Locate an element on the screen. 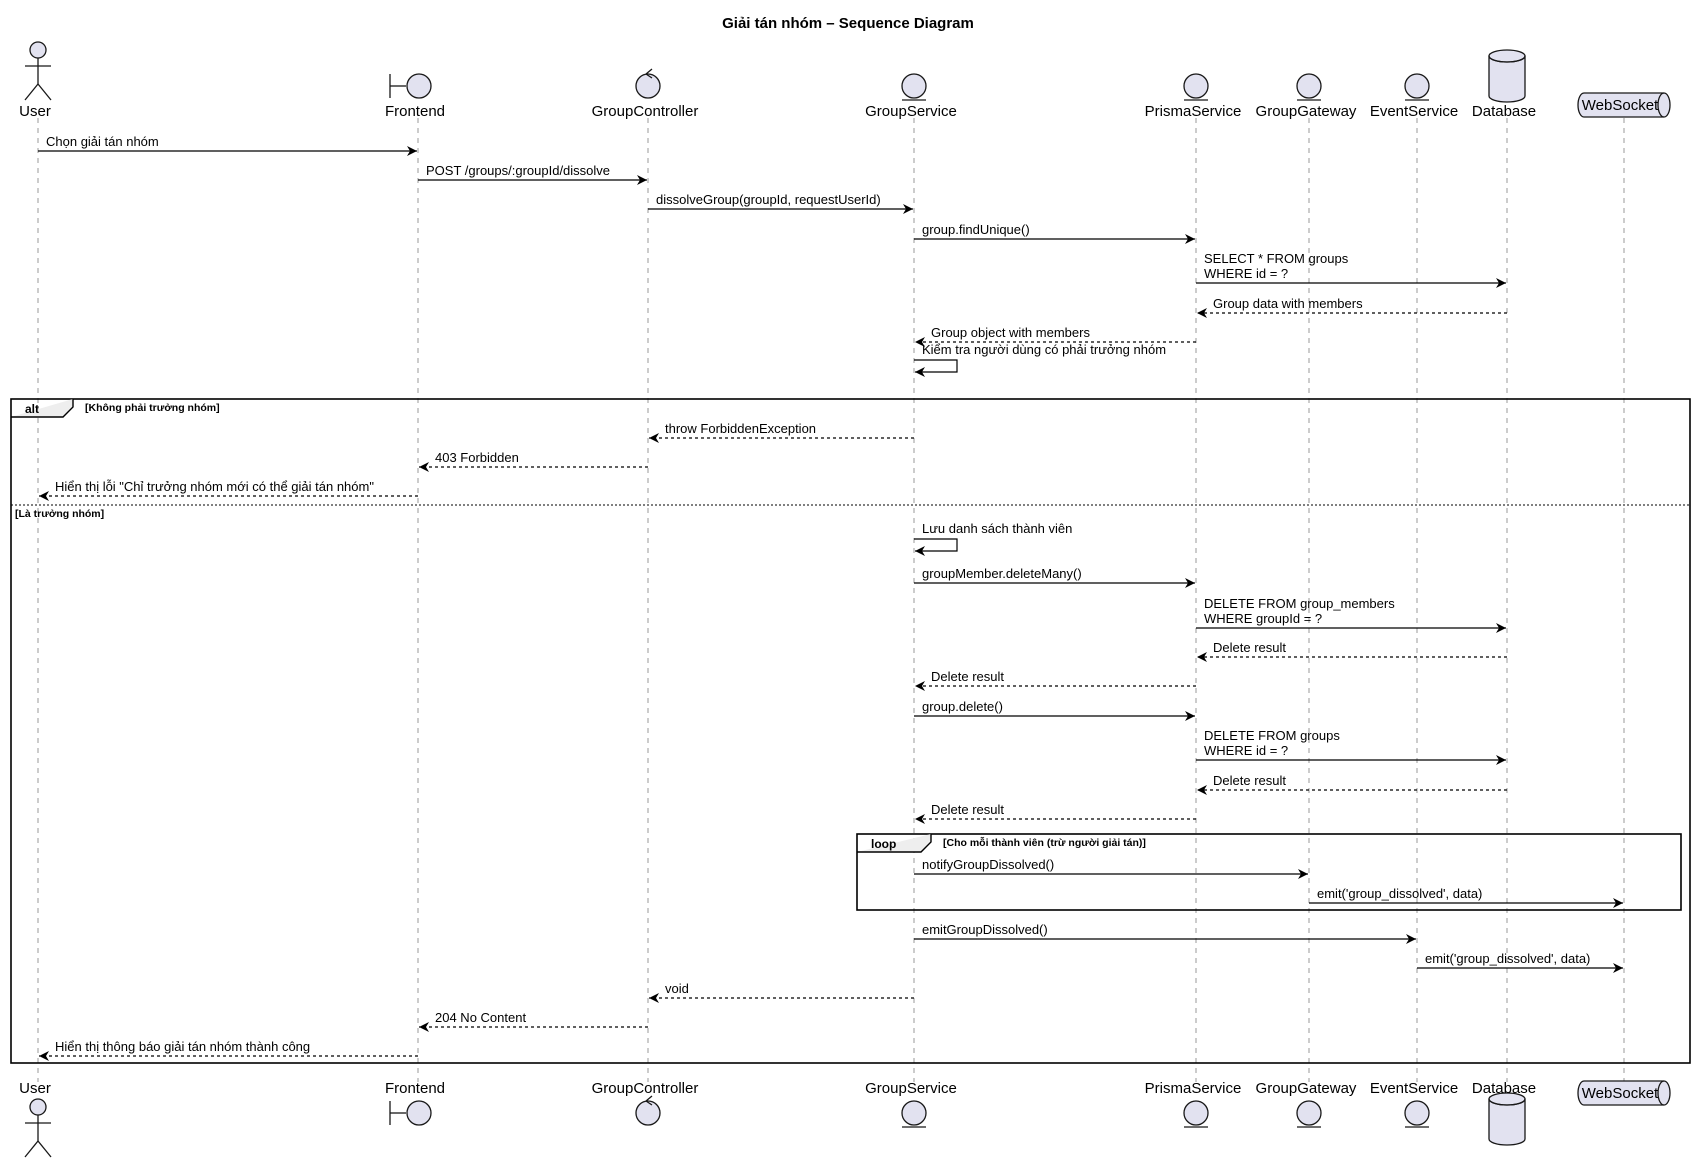 Image resolution: width=1696 pixels, height=1159 pixels. participant-database-top: Database is located at coordinates (1504, 84).